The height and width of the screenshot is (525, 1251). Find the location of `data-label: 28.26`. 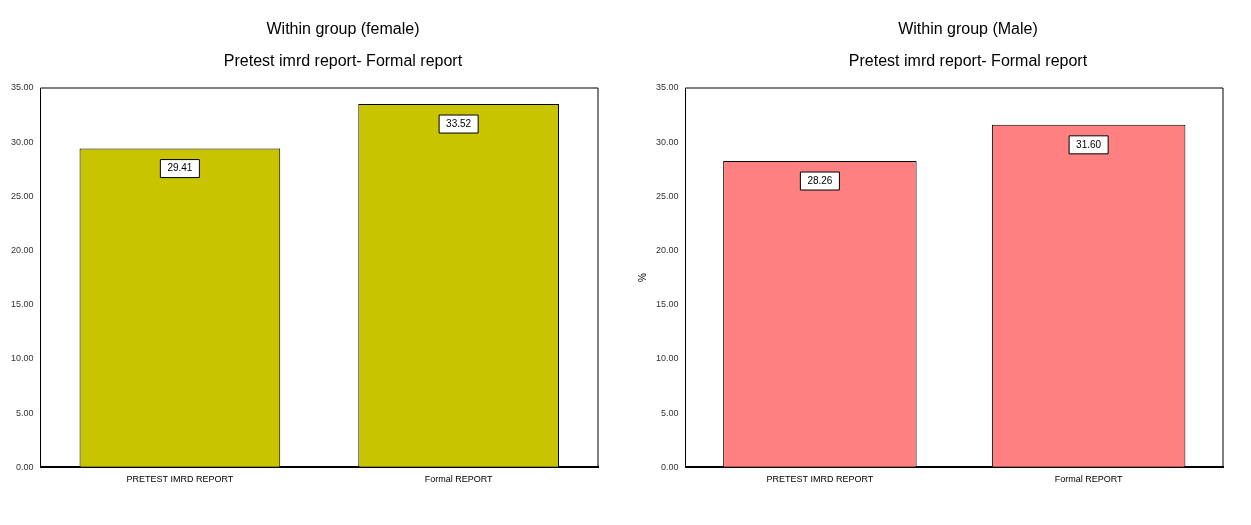

data-label: 28.26 is located at coordinates (820, 180).